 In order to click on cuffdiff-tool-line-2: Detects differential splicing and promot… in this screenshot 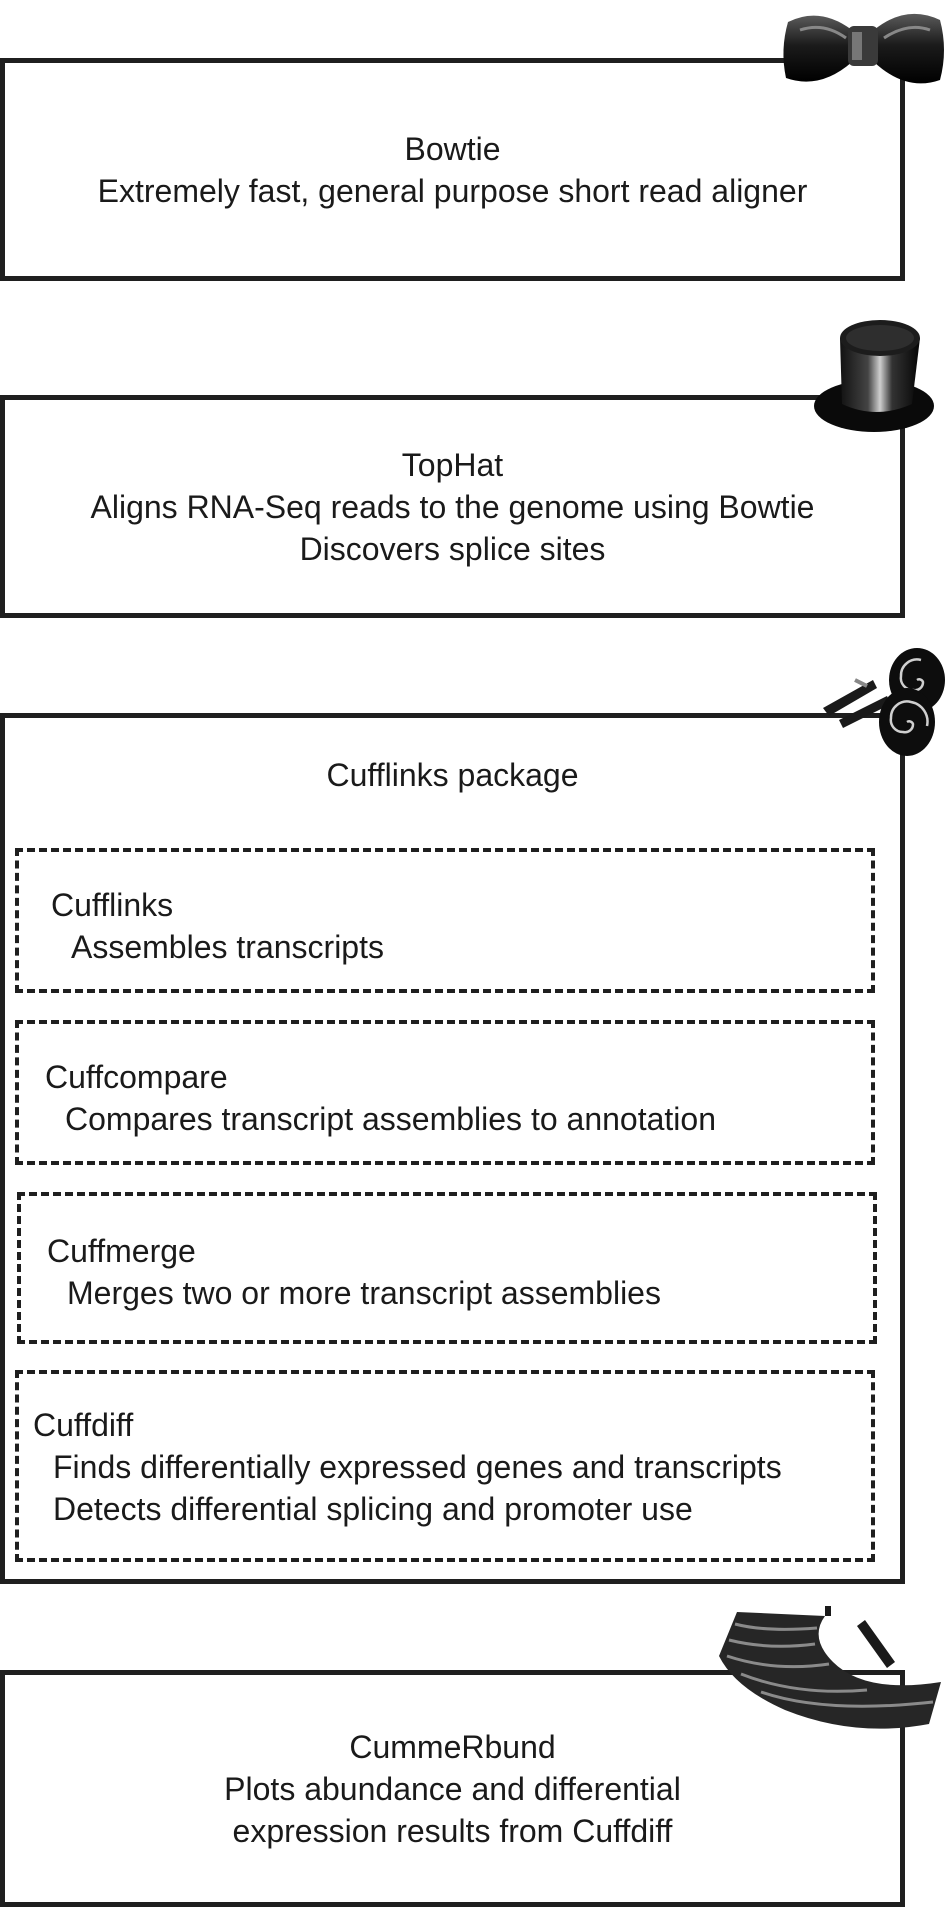, I will do `click(373, 1509)`.